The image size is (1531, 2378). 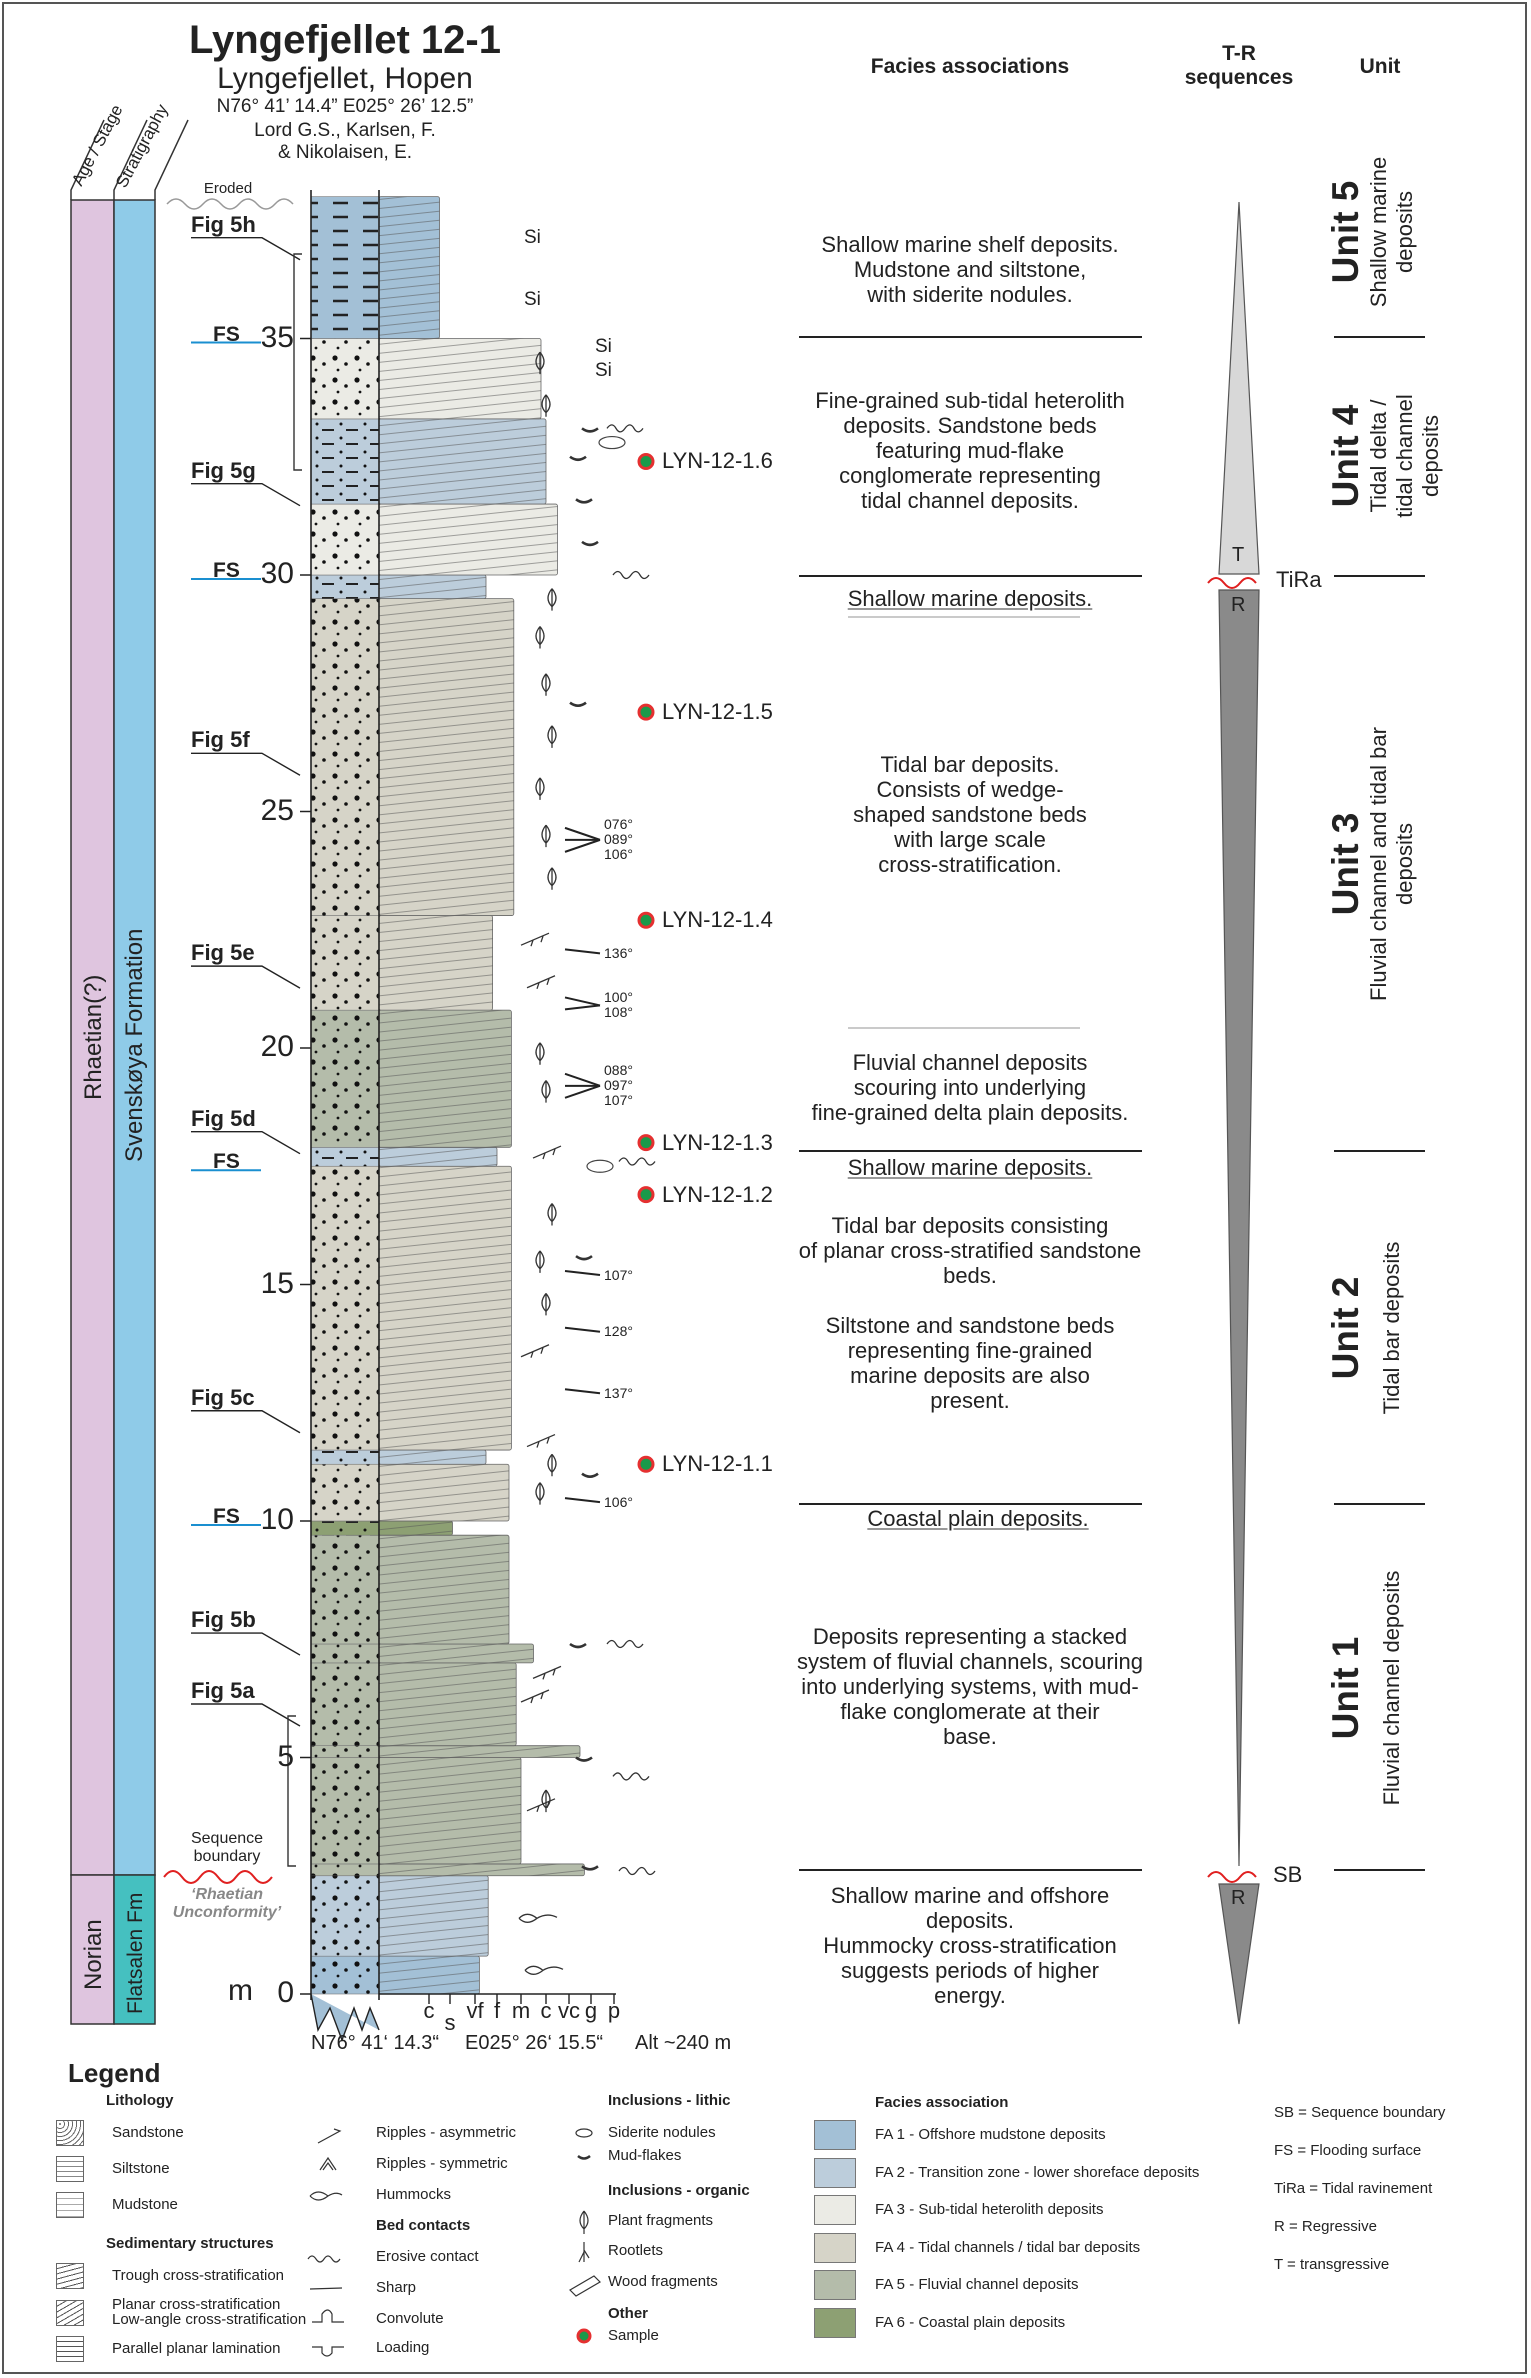 I want to click on unit-heading: Unit, so click(x=1380, y=66).